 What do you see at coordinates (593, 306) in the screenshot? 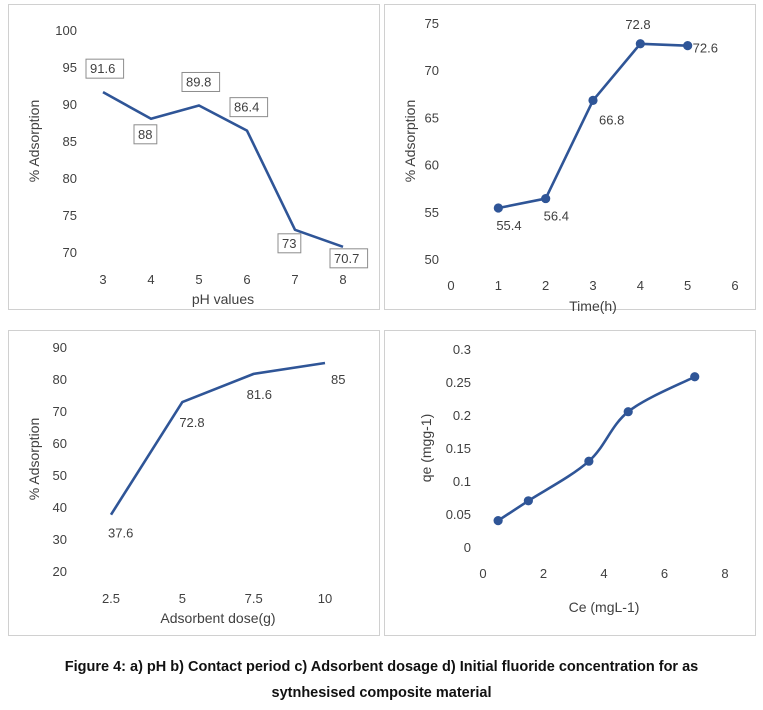
I see `x-axis-title: Time(h)` at bounding box center [593, 306].